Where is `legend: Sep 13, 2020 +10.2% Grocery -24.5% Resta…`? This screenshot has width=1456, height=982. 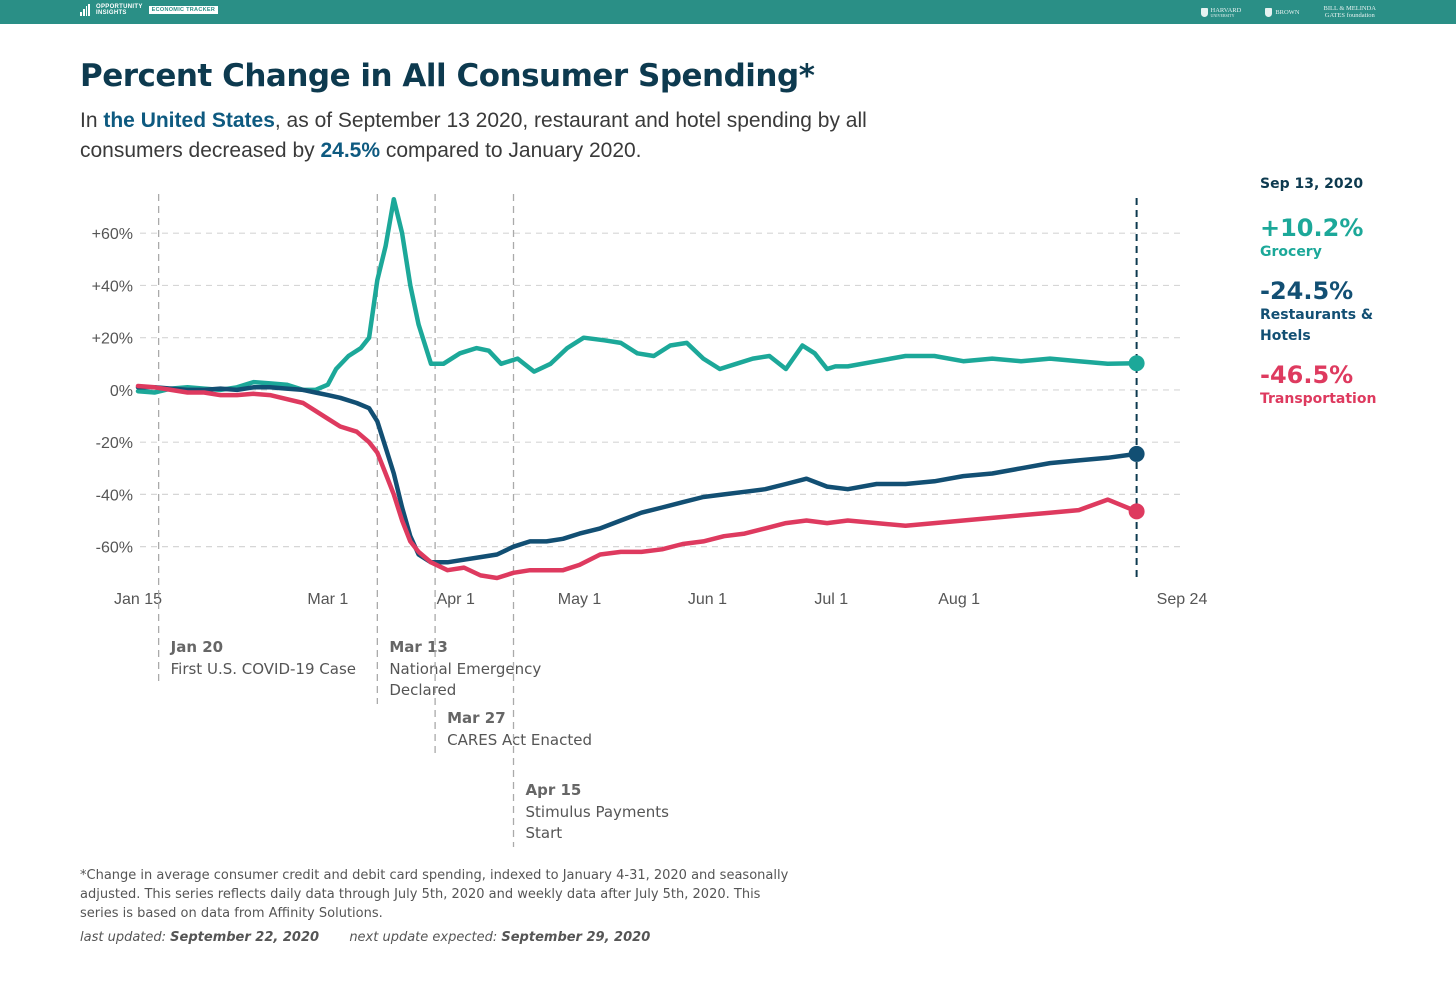
legend: Sep 13, 2020 +10.2% Grocery -24.5% Resta… is located at coordinates (1355, 300).